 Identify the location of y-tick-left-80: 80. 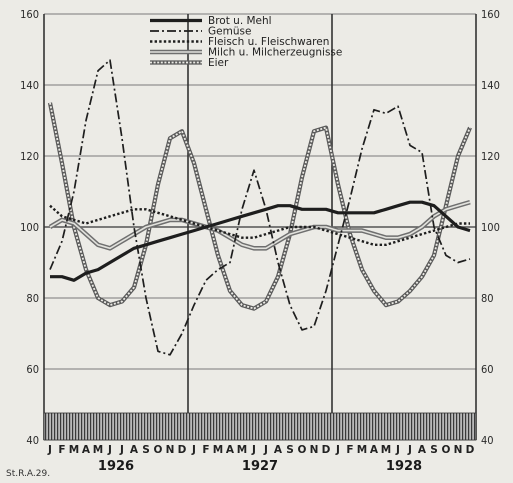
(32, 298).